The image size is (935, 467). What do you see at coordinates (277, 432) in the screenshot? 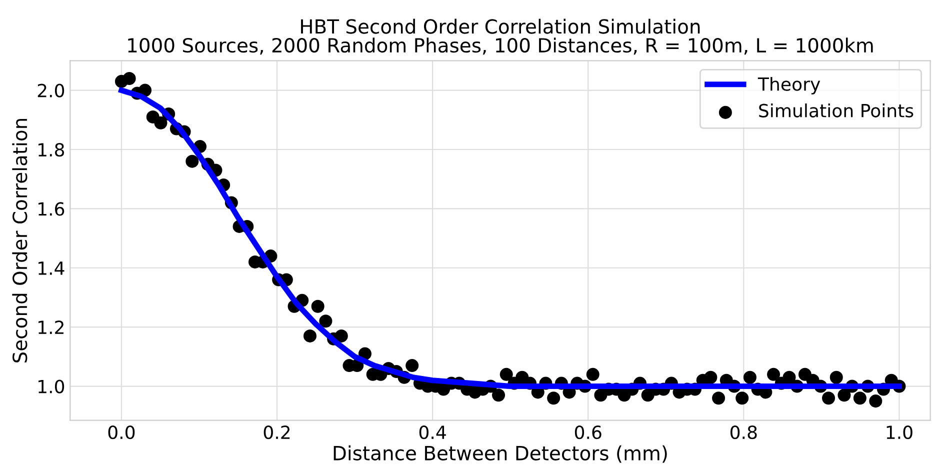
I see `x-tick-label: 0.2` at bounding box center [277, 432].